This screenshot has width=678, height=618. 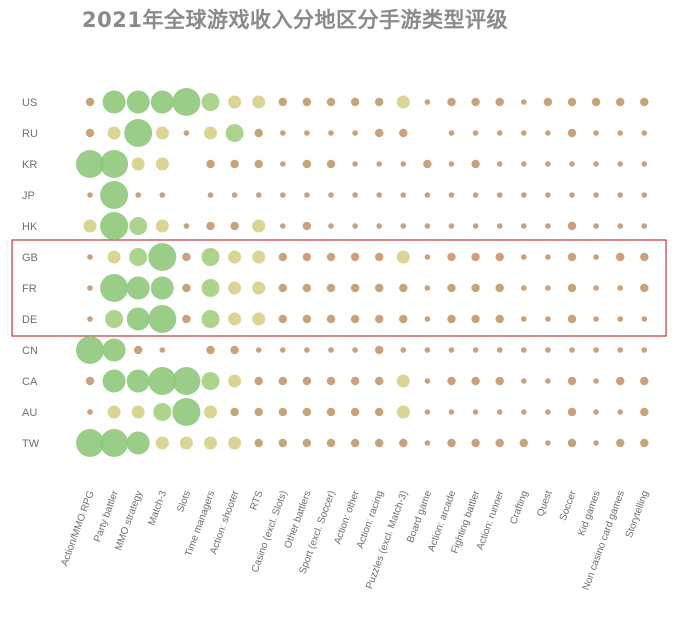 What do you see at coordinates (78, 528) in the screenshot?
I see `column-label-0: Action/MMO RPG` at bounding box center [78, 528].